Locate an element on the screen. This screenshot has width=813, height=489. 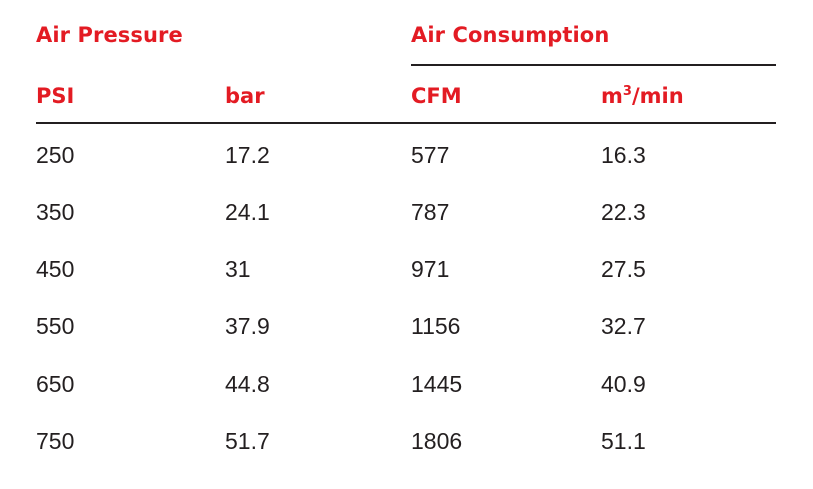
cell-cfm: 1806 is located at coordinates (437, 441).